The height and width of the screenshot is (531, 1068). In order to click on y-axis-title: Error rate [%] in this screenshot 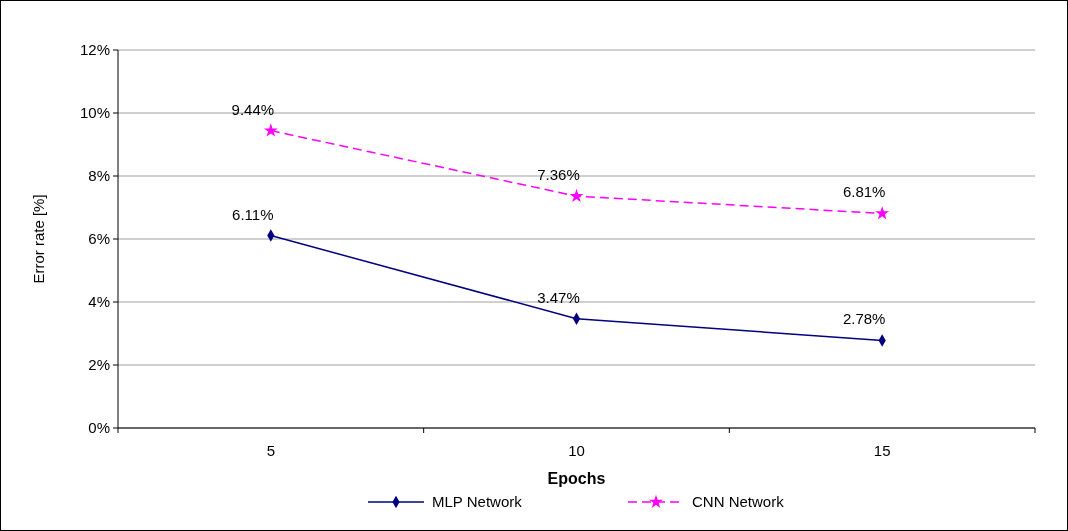, I will do `click(38, 239)`.